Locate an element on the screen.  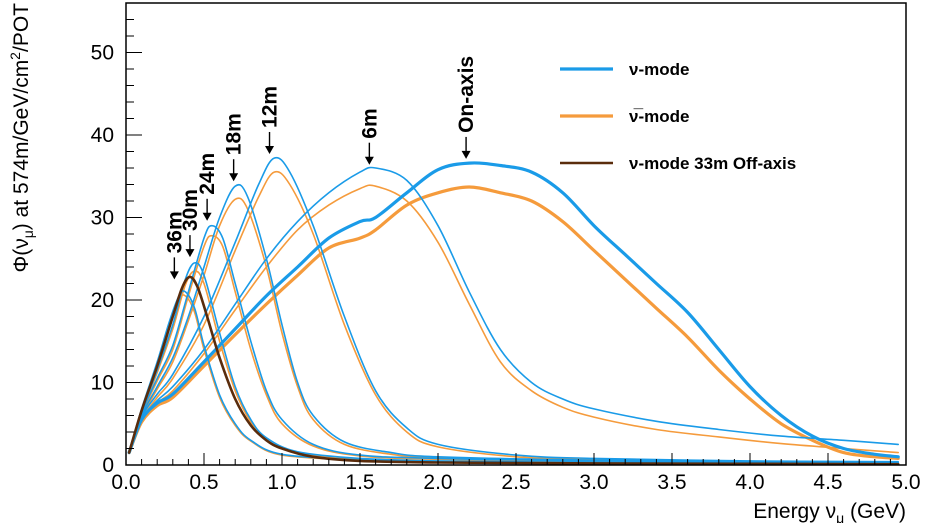
x-tick-label: 1.5 is located at coordinates (359, 482).